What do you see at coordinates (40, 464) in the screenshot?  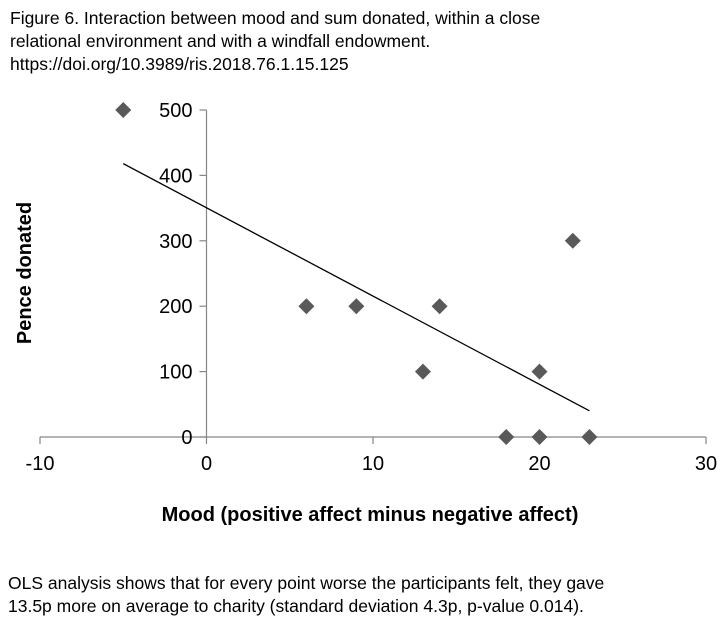 I see `x-tick-label: -10` at bounding box center [40, 464].